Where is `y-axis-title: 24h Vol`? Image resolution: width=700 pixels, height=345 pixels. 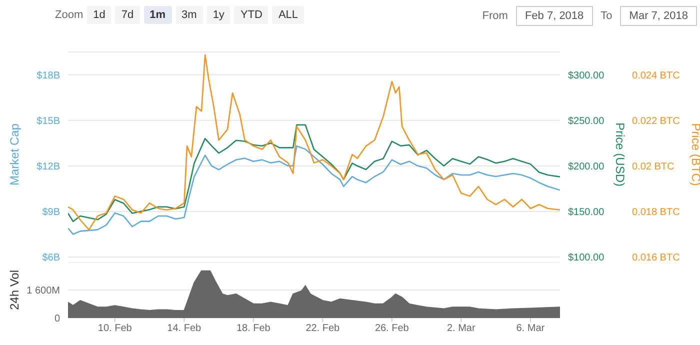
y-axis-title: 24h Vol is located at coordinates (14, 290).